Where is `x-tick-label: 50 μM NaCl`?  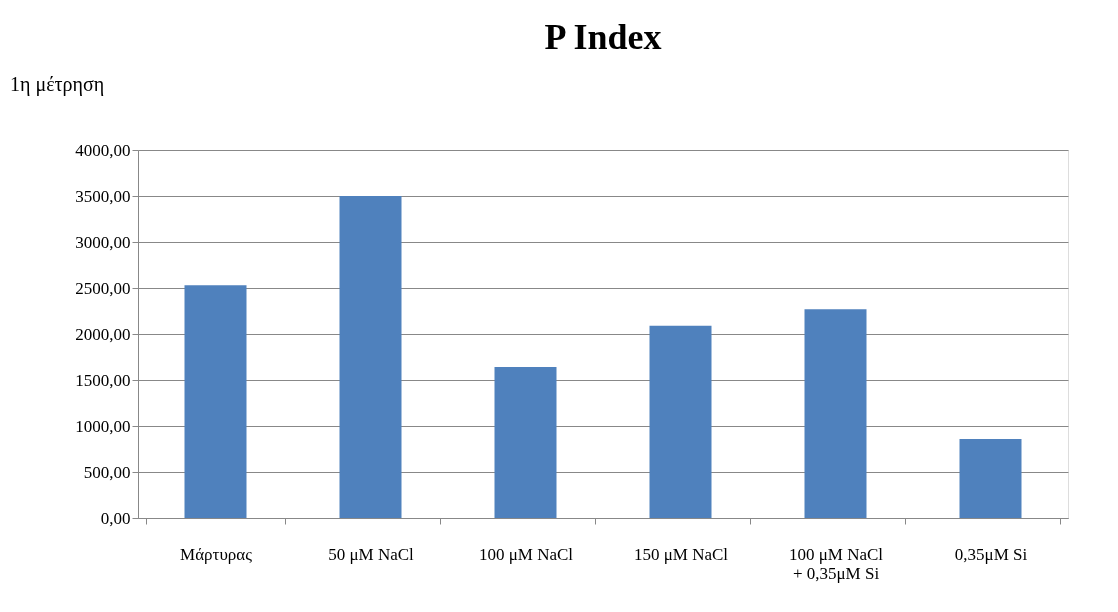 x-tick-label: 50 μM NaCl is located at coordinates (371, 554).